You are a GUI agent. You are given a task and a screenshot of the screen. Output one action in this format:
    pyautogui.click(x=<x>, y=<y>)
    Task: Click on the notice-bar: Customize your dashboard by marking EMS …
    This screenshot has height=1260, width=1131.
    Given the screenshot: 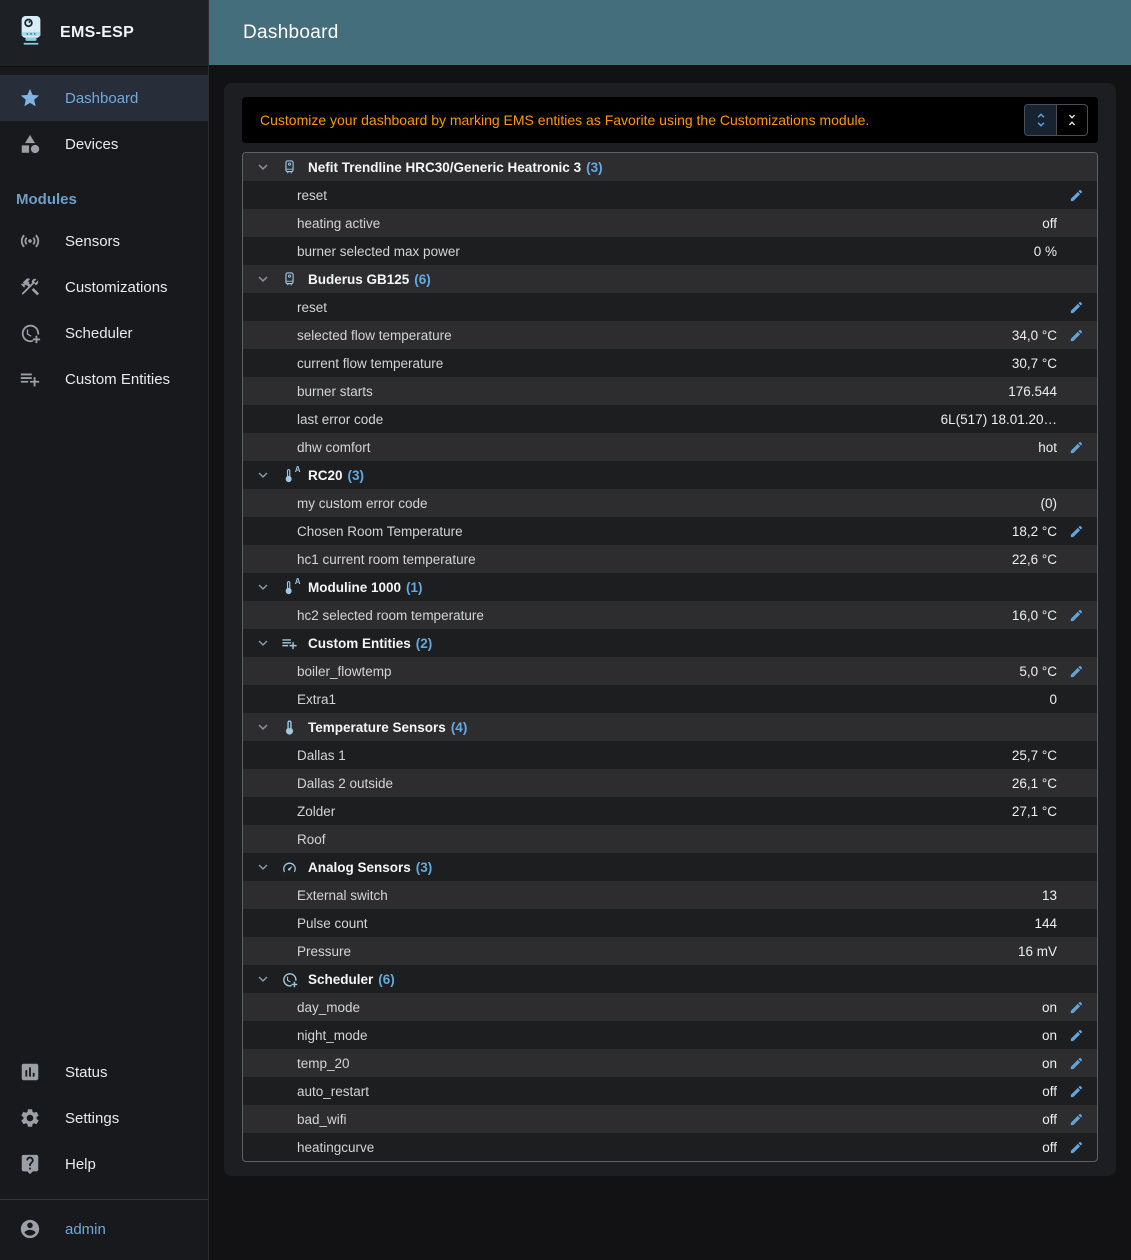 What is the action you would take?
    pyautogui.click(x=670, y=120)
    